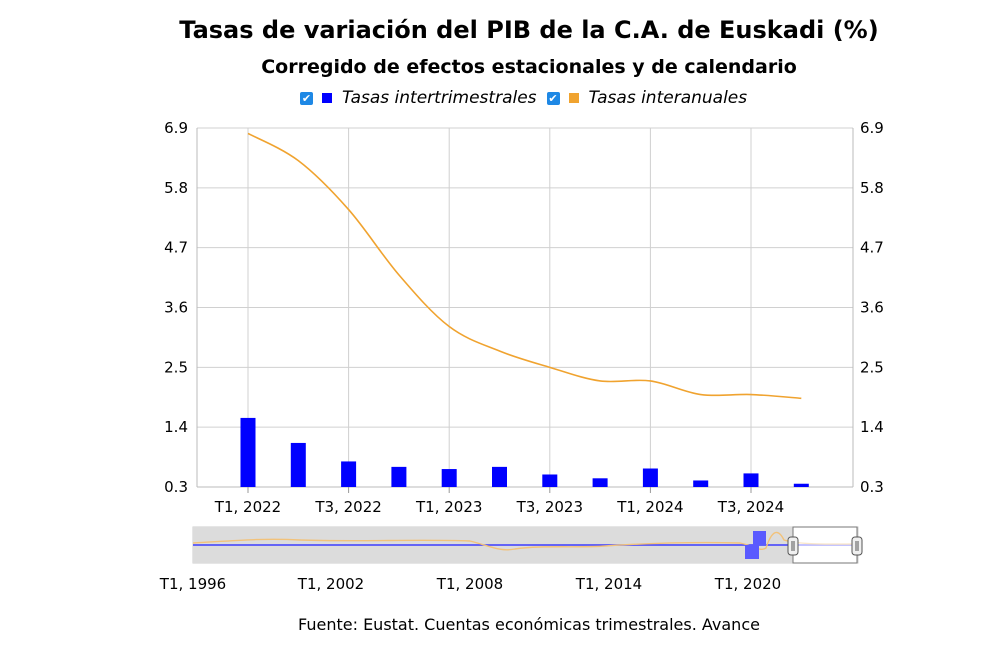 Image resolution: width=1000 pixels, height=667 pixels. What do you see at coordinates (549, 507) in the screenshot?
I see `x-tick-label: T3, 2023` at bounding box center [549, 507].